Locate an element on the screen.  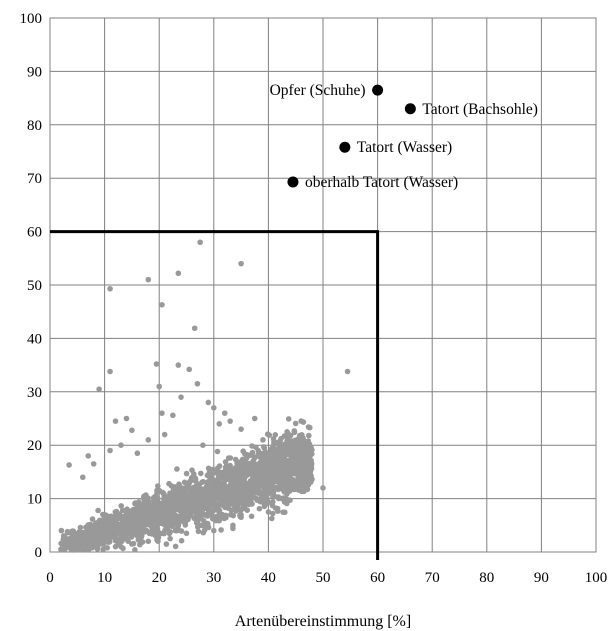
point-annotation: Tatort (Bachsohle) is located at coordinates (480, 109).